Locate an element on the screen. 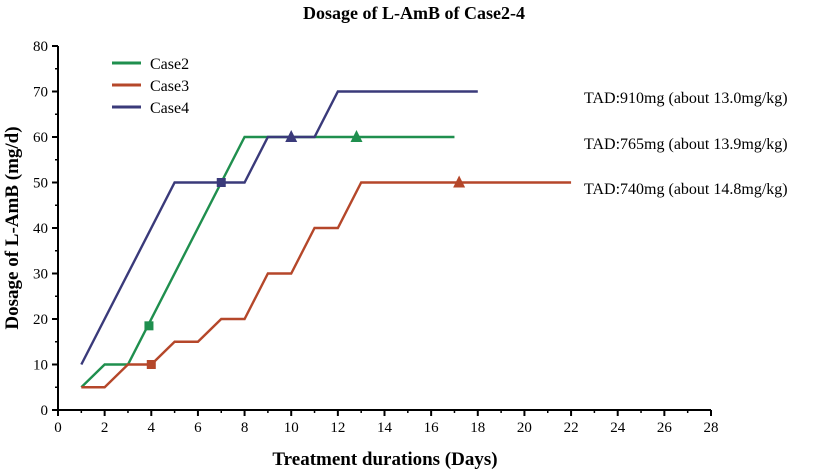 This screenshot has height=471, width=829. x-tick-label: 4 is located at coordinates (152, 428).